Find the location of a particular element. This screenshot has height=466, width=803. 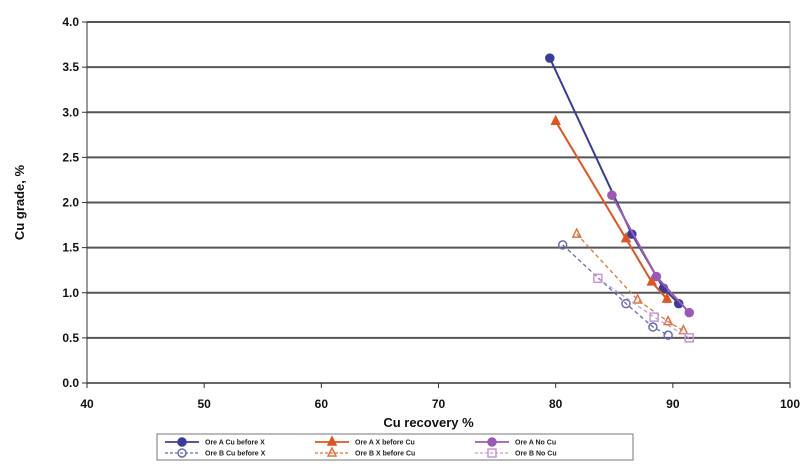

y-tick-label: 2.0 is located at coordinates (70, 203).